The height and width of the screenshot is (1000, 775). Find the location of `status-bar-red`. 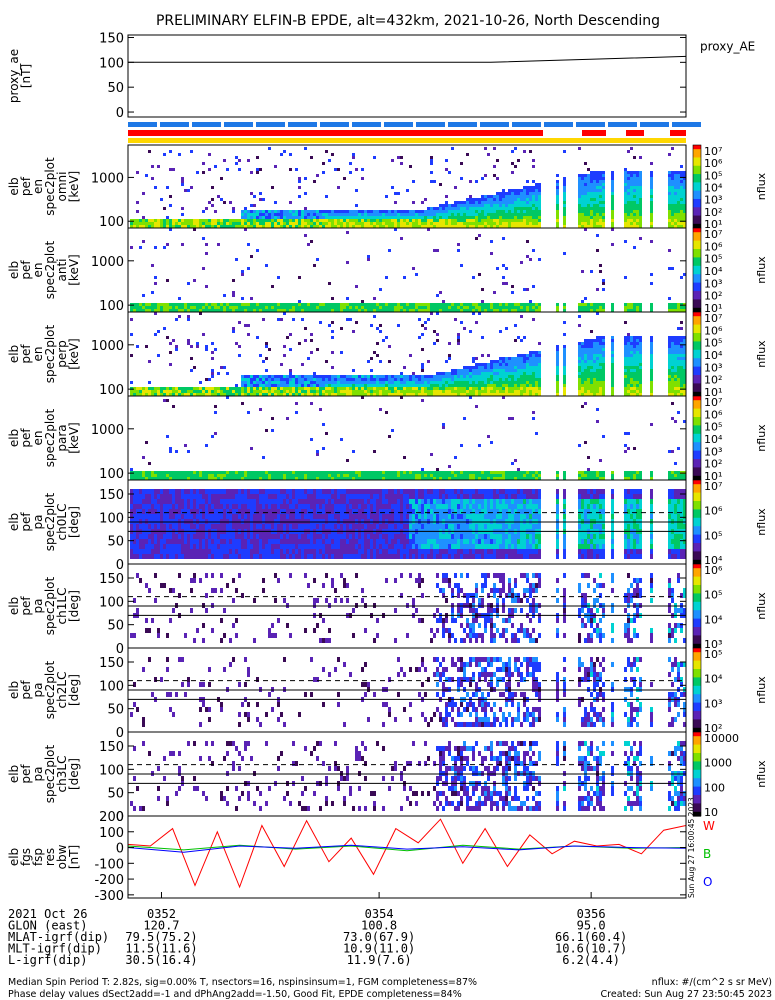

status-bar-red is located at coordinates (635, 133).